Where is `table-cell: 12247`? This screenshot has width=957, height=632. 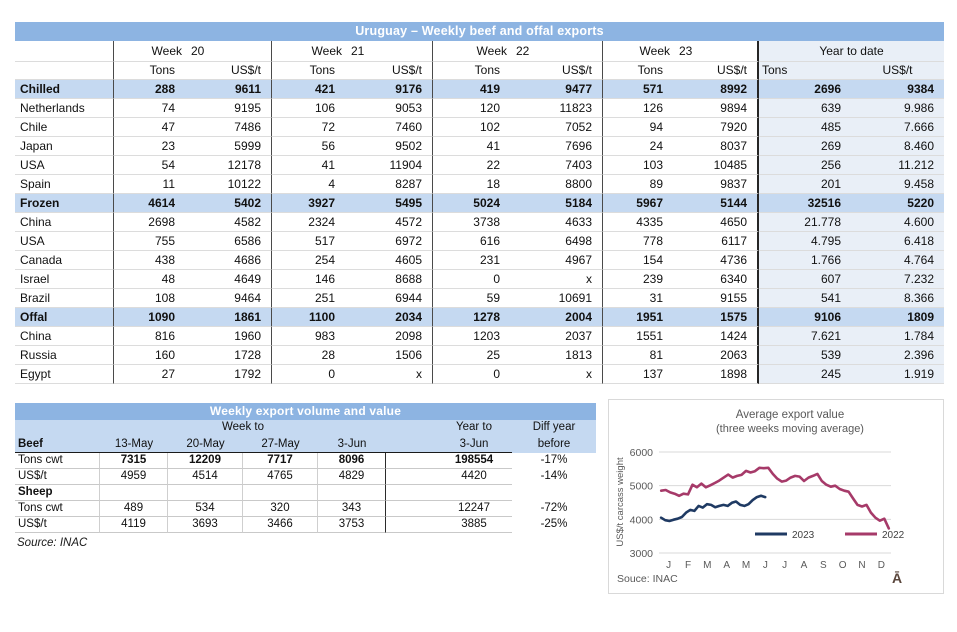
table-cell: 12247 is located at coordinates (449, 509).